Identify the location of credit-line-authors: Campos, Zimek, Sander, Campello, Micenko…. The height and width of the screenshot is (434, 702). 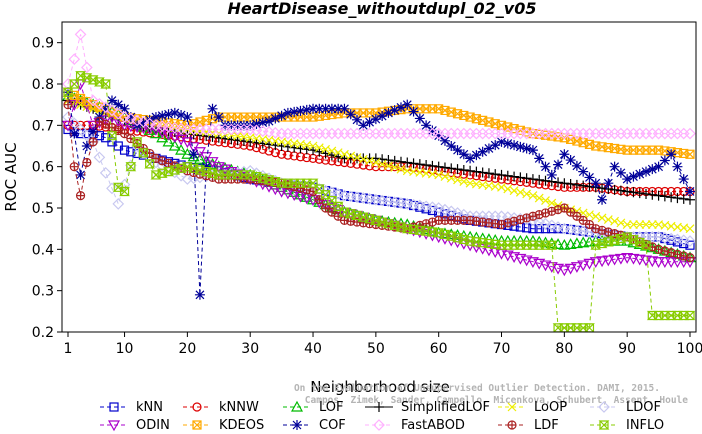
(496, 400).